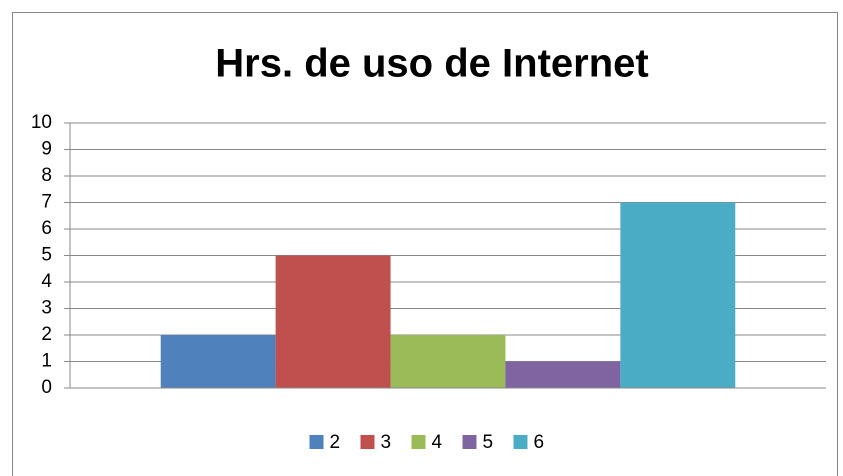 This screenshot has width=843, height=476. Describe the element at coordinates (431, 64) in the screenshot. I see `chart-title: Hrs. de uso de Internet` at that location.